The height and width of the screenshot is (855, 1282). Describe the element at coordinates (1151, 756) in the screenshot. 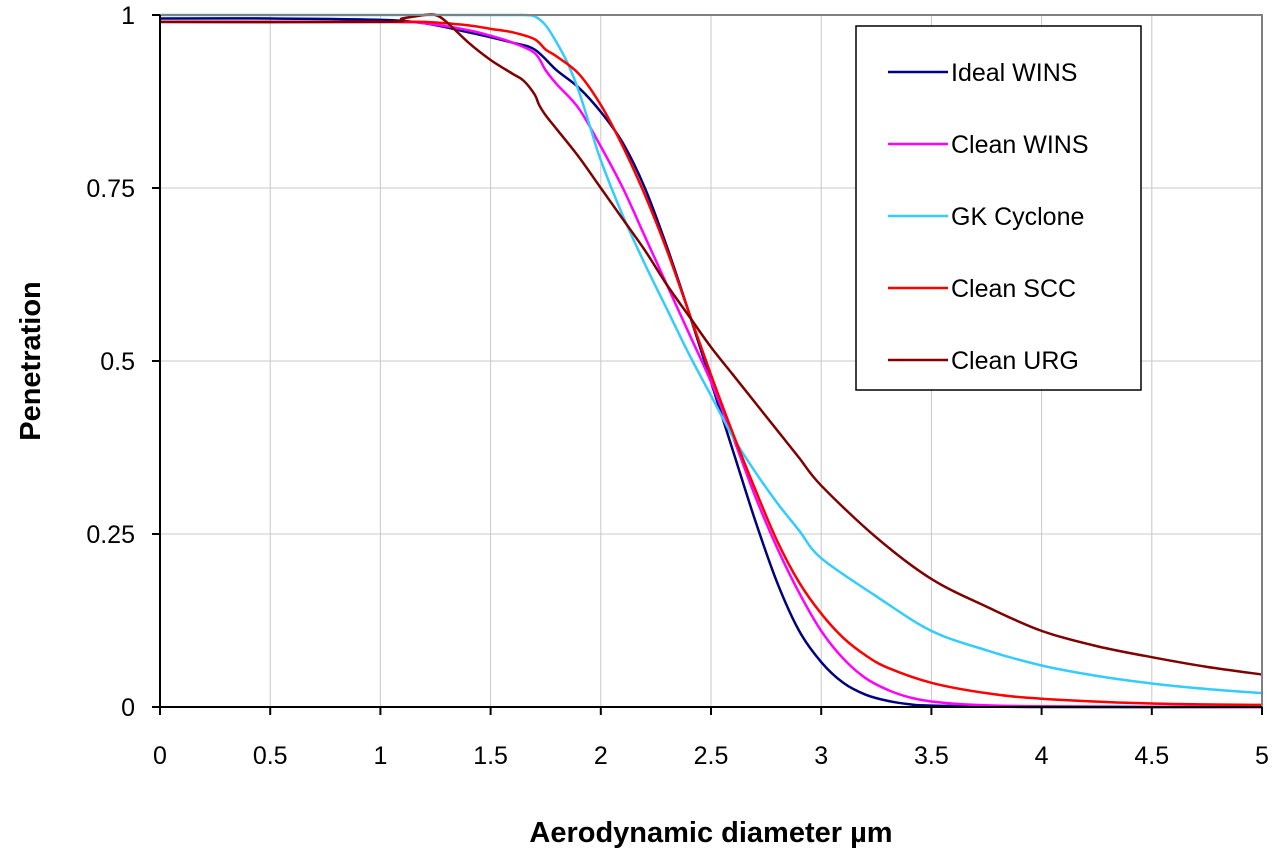

I see `x-tick-label: 4.5` at that location.